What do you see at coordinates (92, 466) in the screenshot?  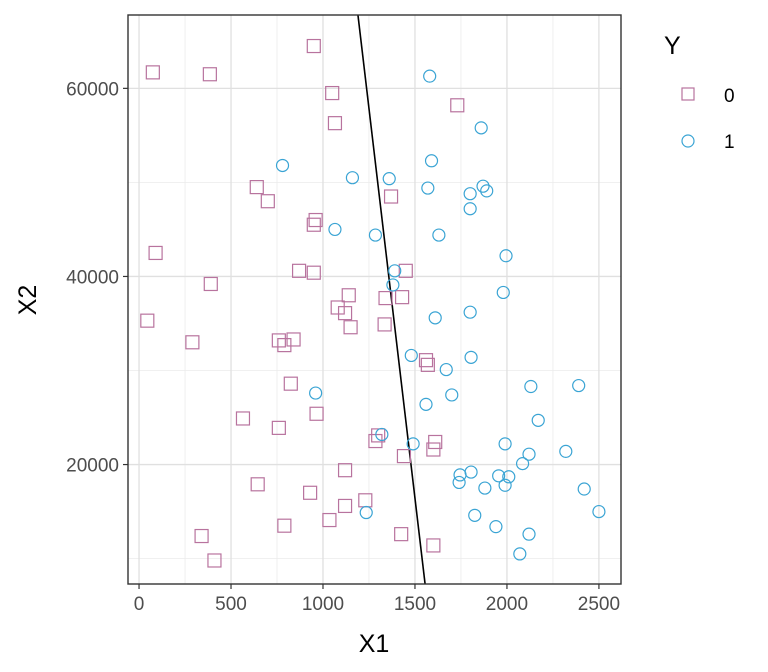 I see `y-tick-label: 20000` at bounding box center [92, 466].